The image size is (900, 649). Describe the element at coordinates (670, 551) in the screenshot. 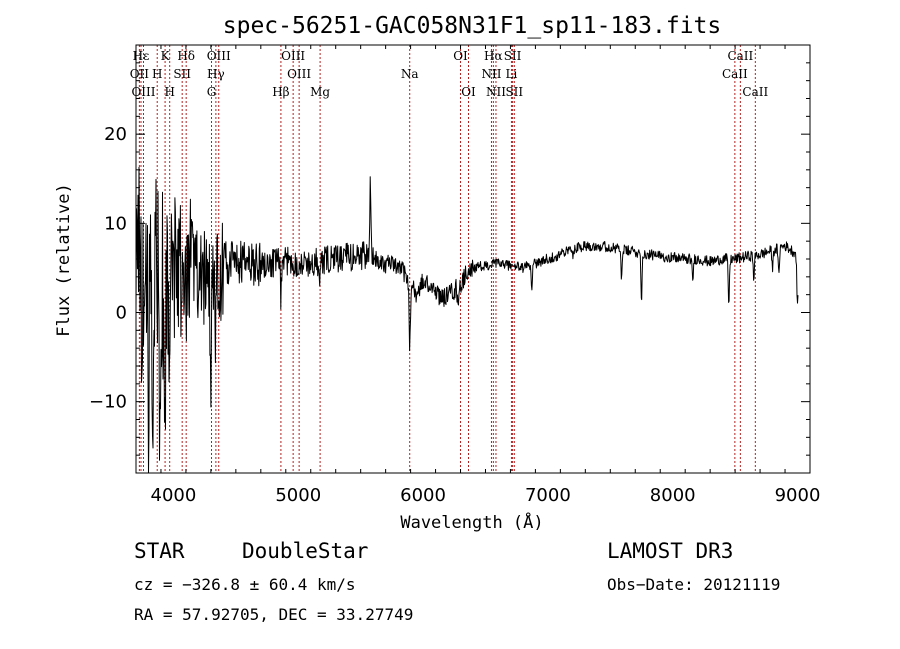

I see `survey-name: LAMOST DR3` at that location.